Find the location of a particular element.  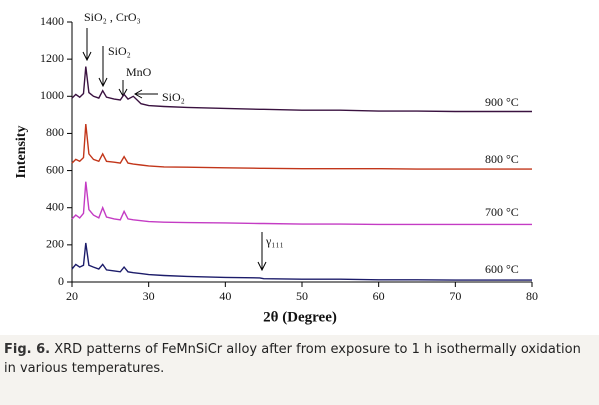

caption-label: Fig. 6. is located at coordinates (27, 349).